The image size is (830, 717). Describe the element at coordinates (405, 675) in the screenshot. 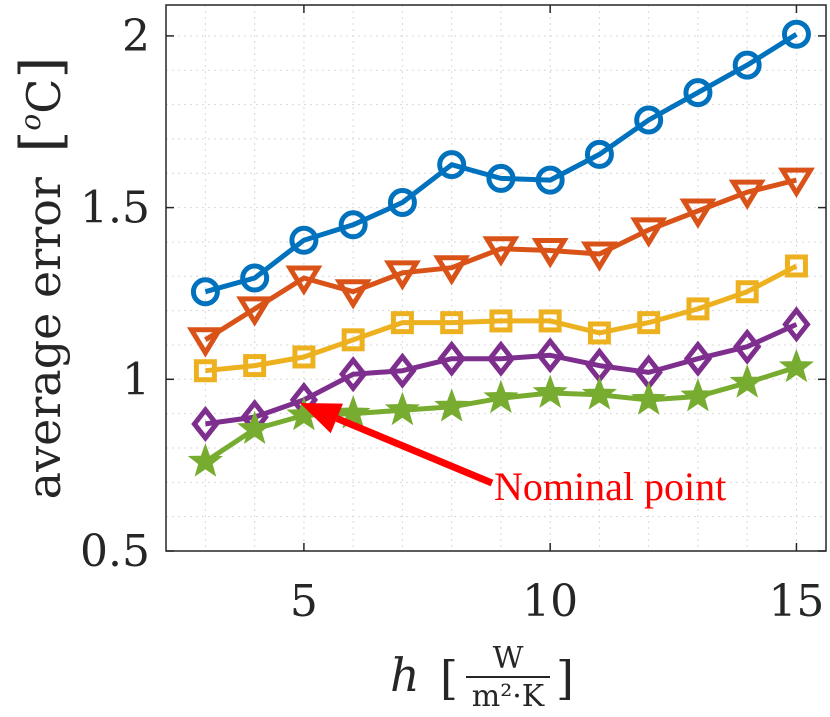

I see `x-axis-label-text: h` at that location.